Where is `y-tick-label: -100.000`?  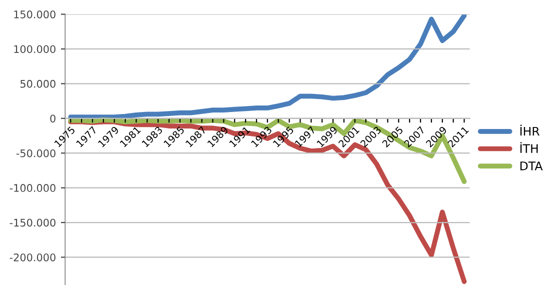 y-tick-label: -100.000 is located at coordinates (33, 188).